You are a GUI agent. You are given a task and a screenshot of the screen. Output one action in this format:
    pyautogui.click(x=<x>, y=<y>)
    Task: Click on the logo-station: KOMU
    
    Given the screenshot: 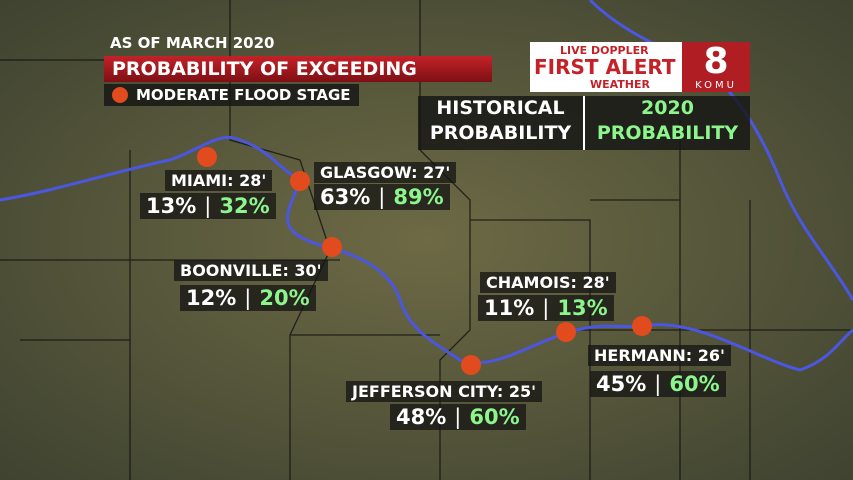 What is the action you would take?
    pyautogui.click(x=716, y=85)
    